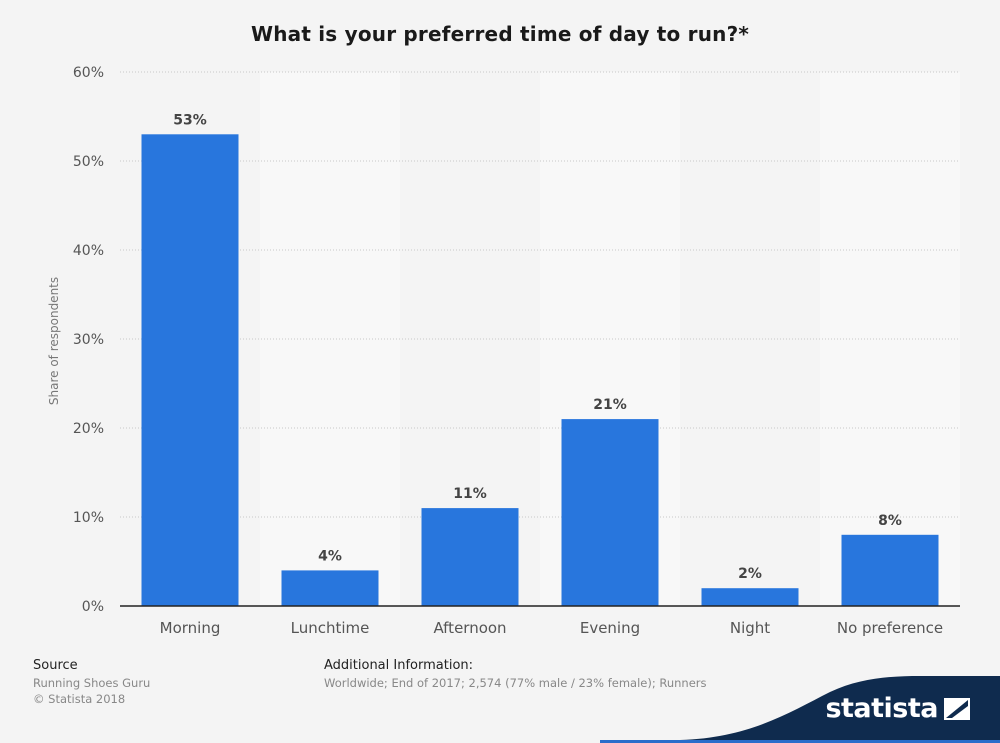  I want to click on x-tick-label: Night, so click(750, 628).